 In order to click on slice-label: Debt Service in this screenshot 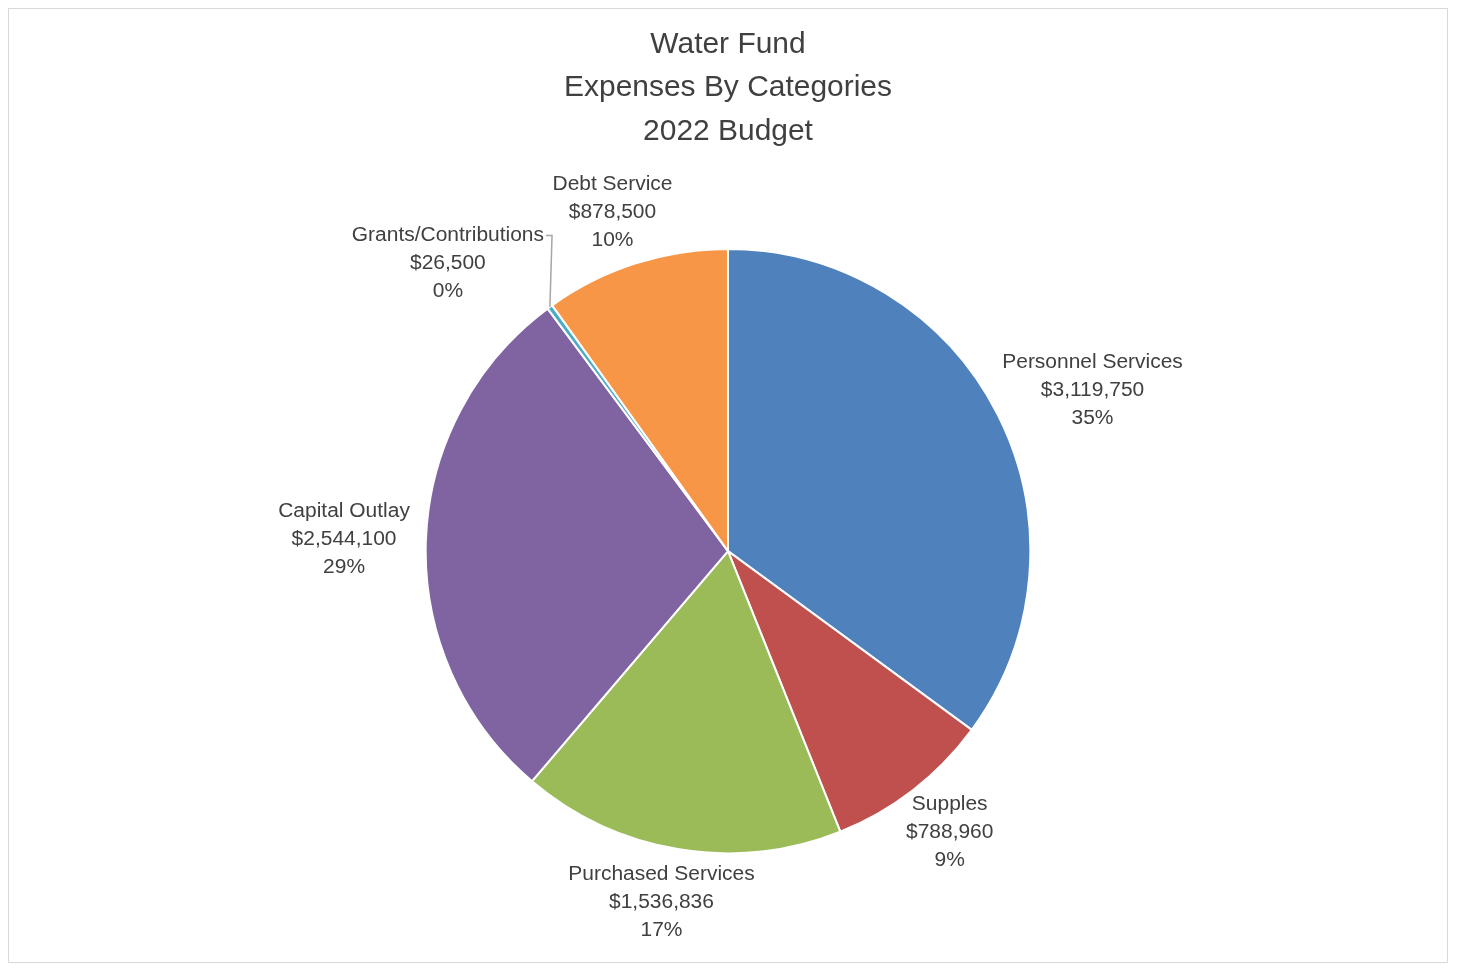, I will do `click(612, 182)`.